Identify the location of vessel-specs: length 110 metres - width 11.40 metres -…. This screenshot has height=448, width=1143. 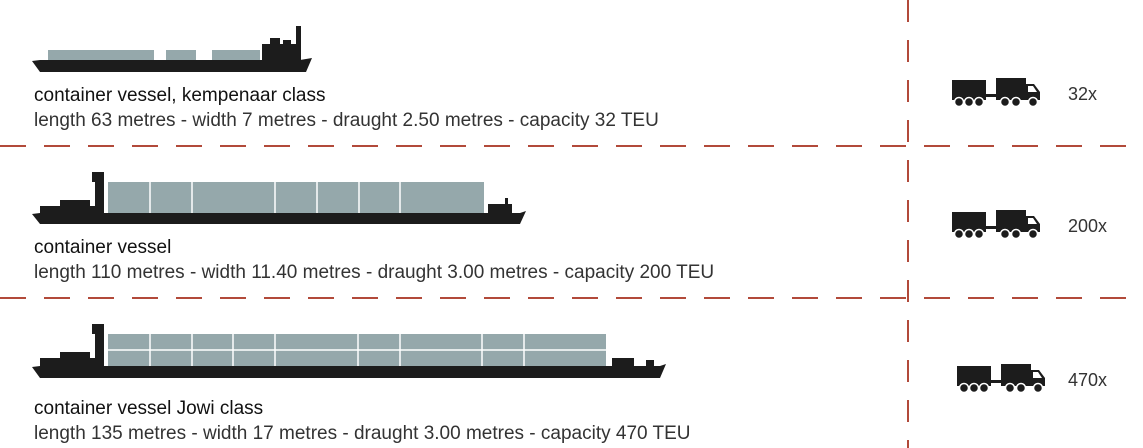
(374, 272).